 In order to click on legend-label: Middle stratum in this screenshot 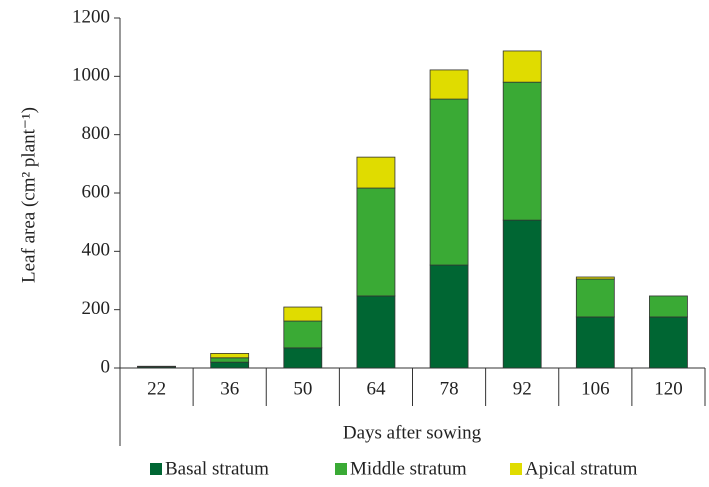, I will do `click(408, 468)`.